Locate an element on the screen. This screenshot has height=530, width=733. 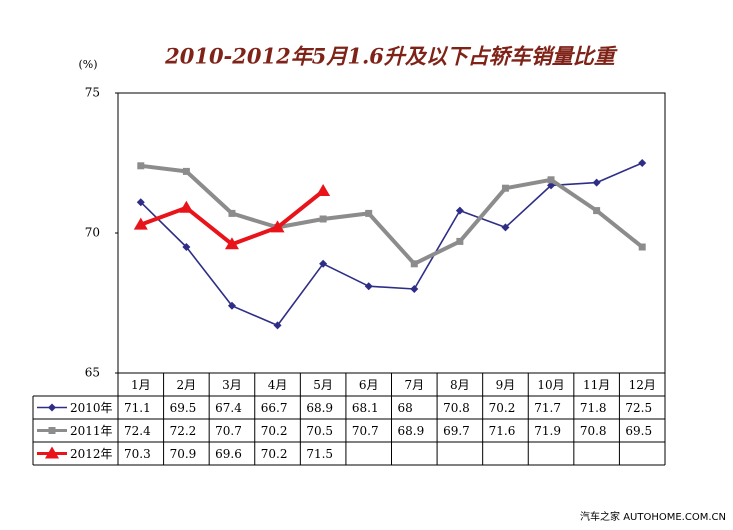
table-value: 70.5 is located at coordinates (319, 431).